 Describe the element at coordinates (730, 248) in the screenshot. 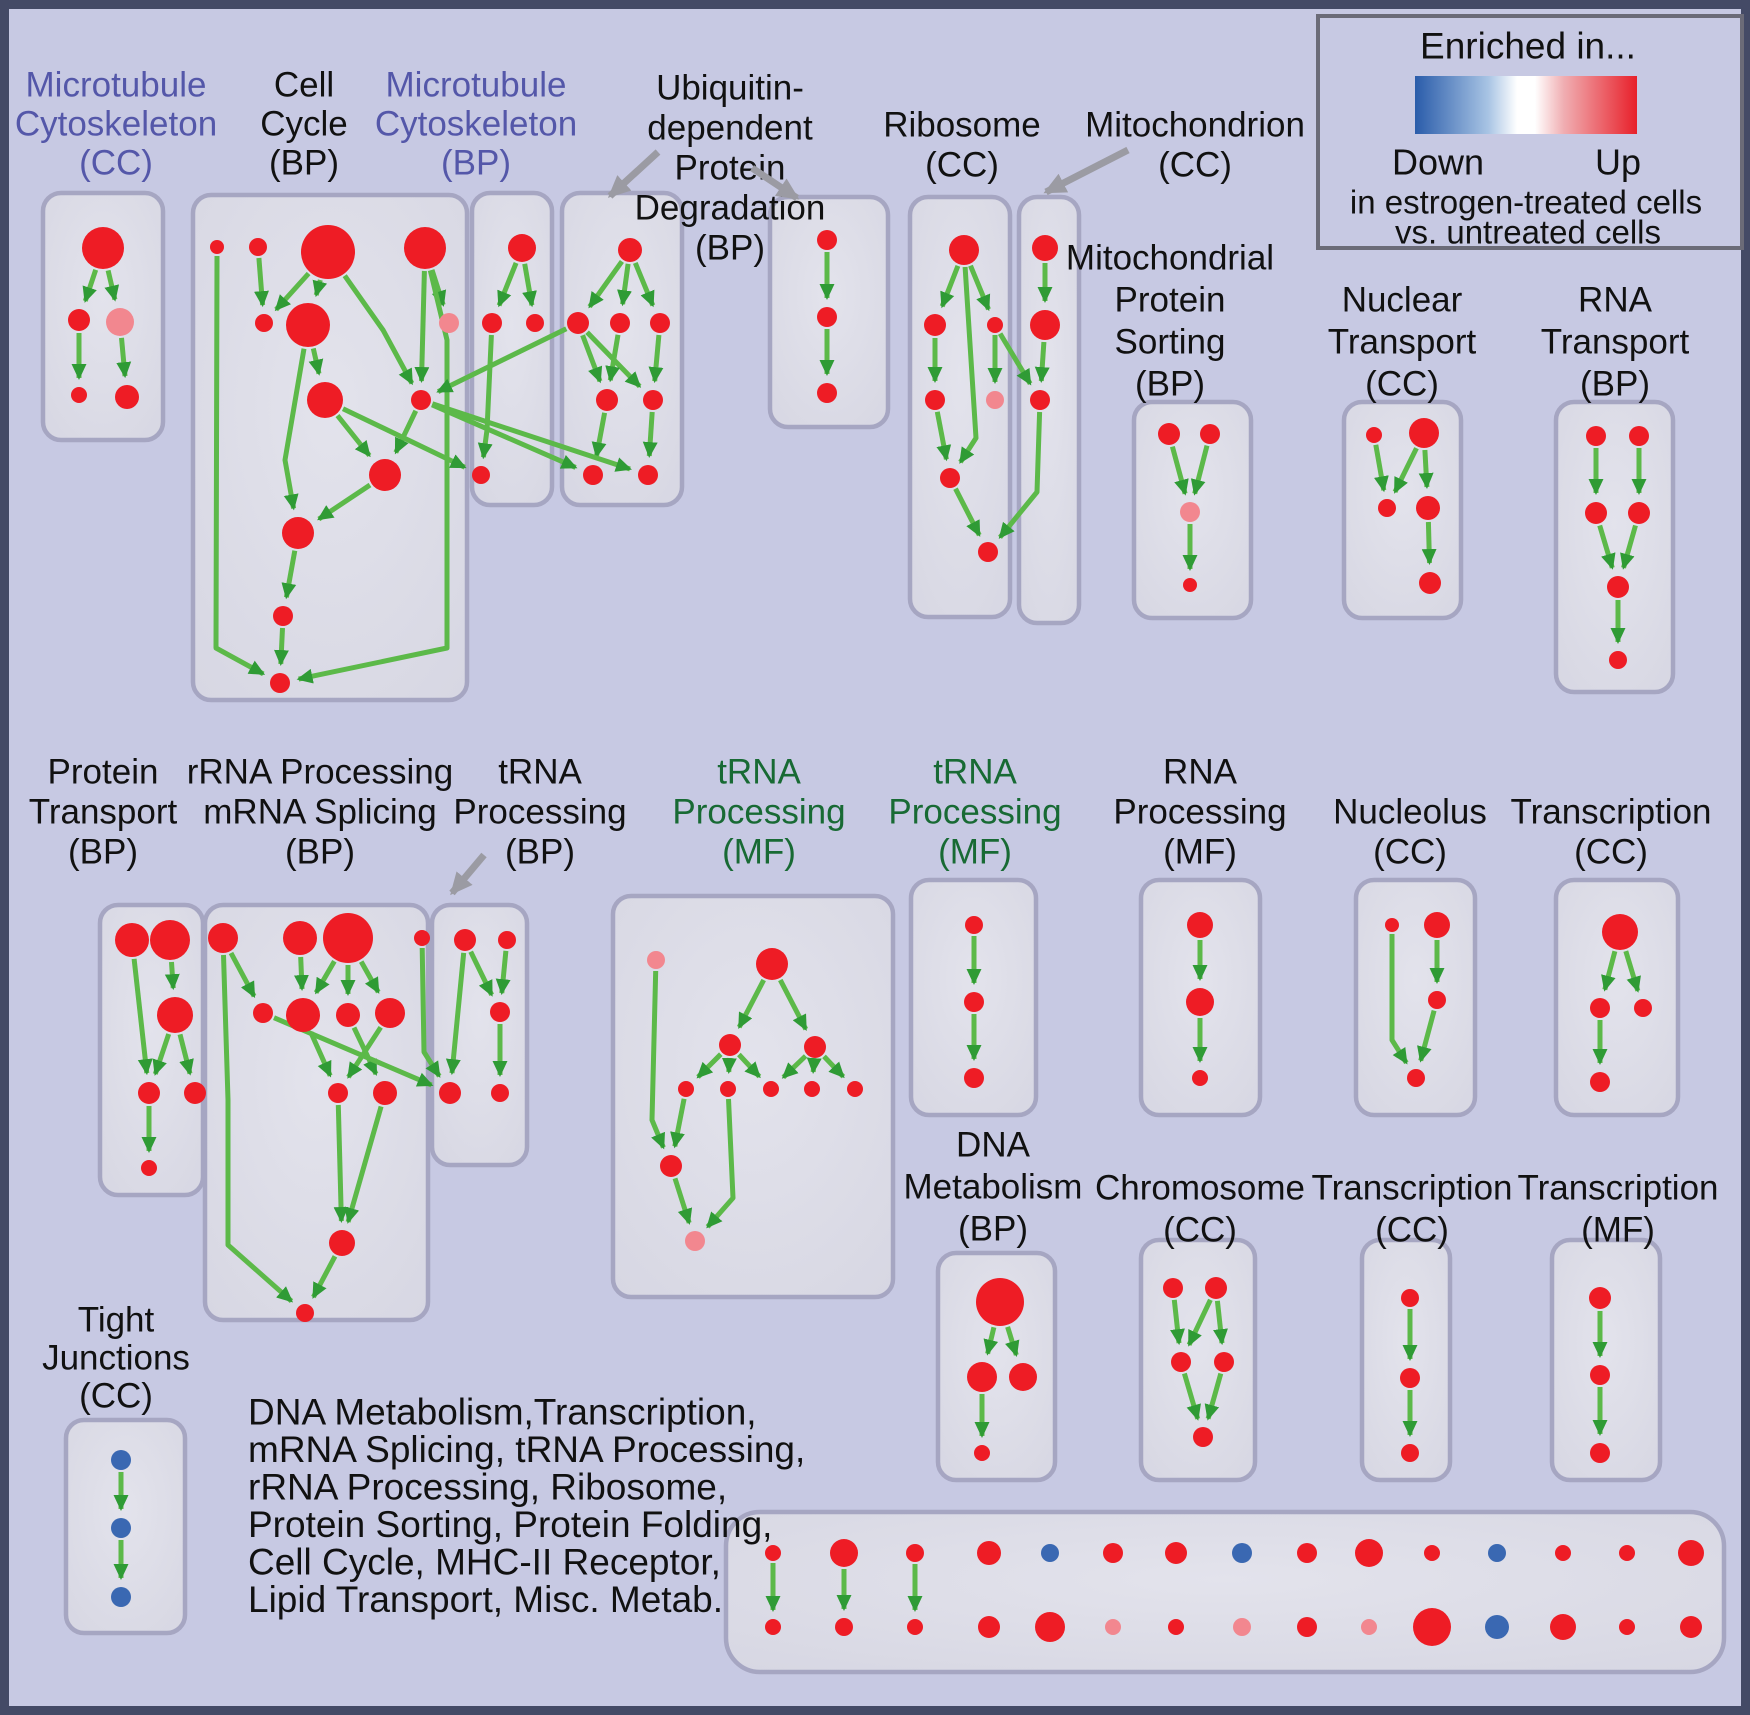

I see `ubiquitin-label: (BP)` at that location.